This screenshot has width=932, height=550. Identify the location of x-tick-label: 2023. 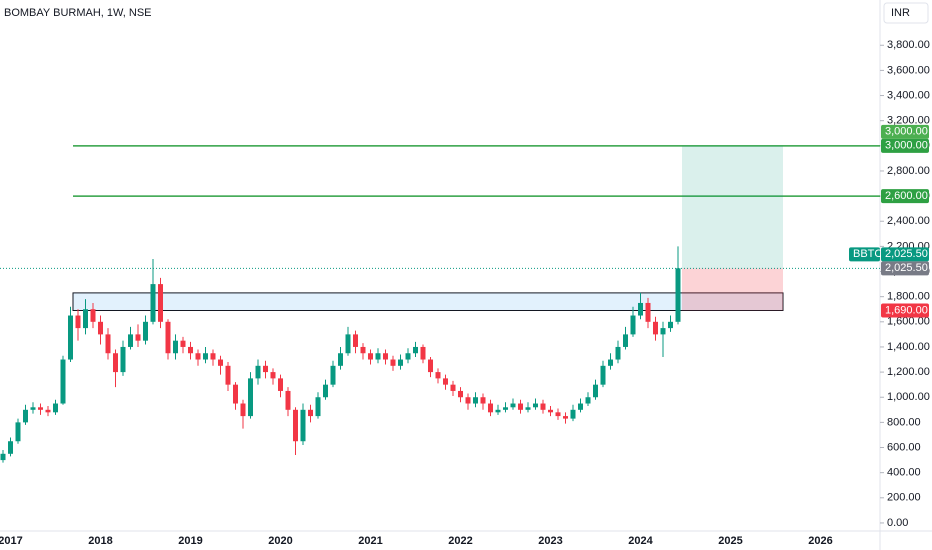
(550, 541).